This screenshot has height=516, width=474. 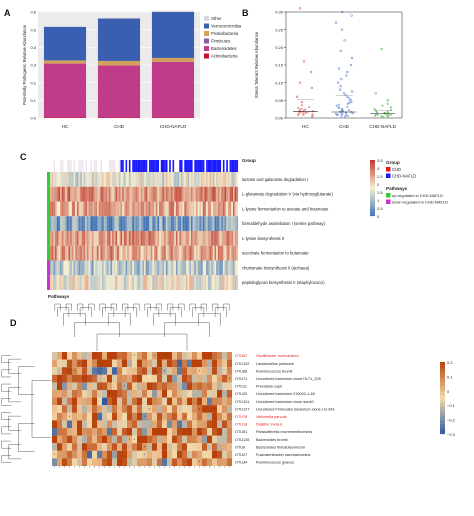 I want to click on panel-d-scale-tick: −0.3, so click(x=451, y=434).